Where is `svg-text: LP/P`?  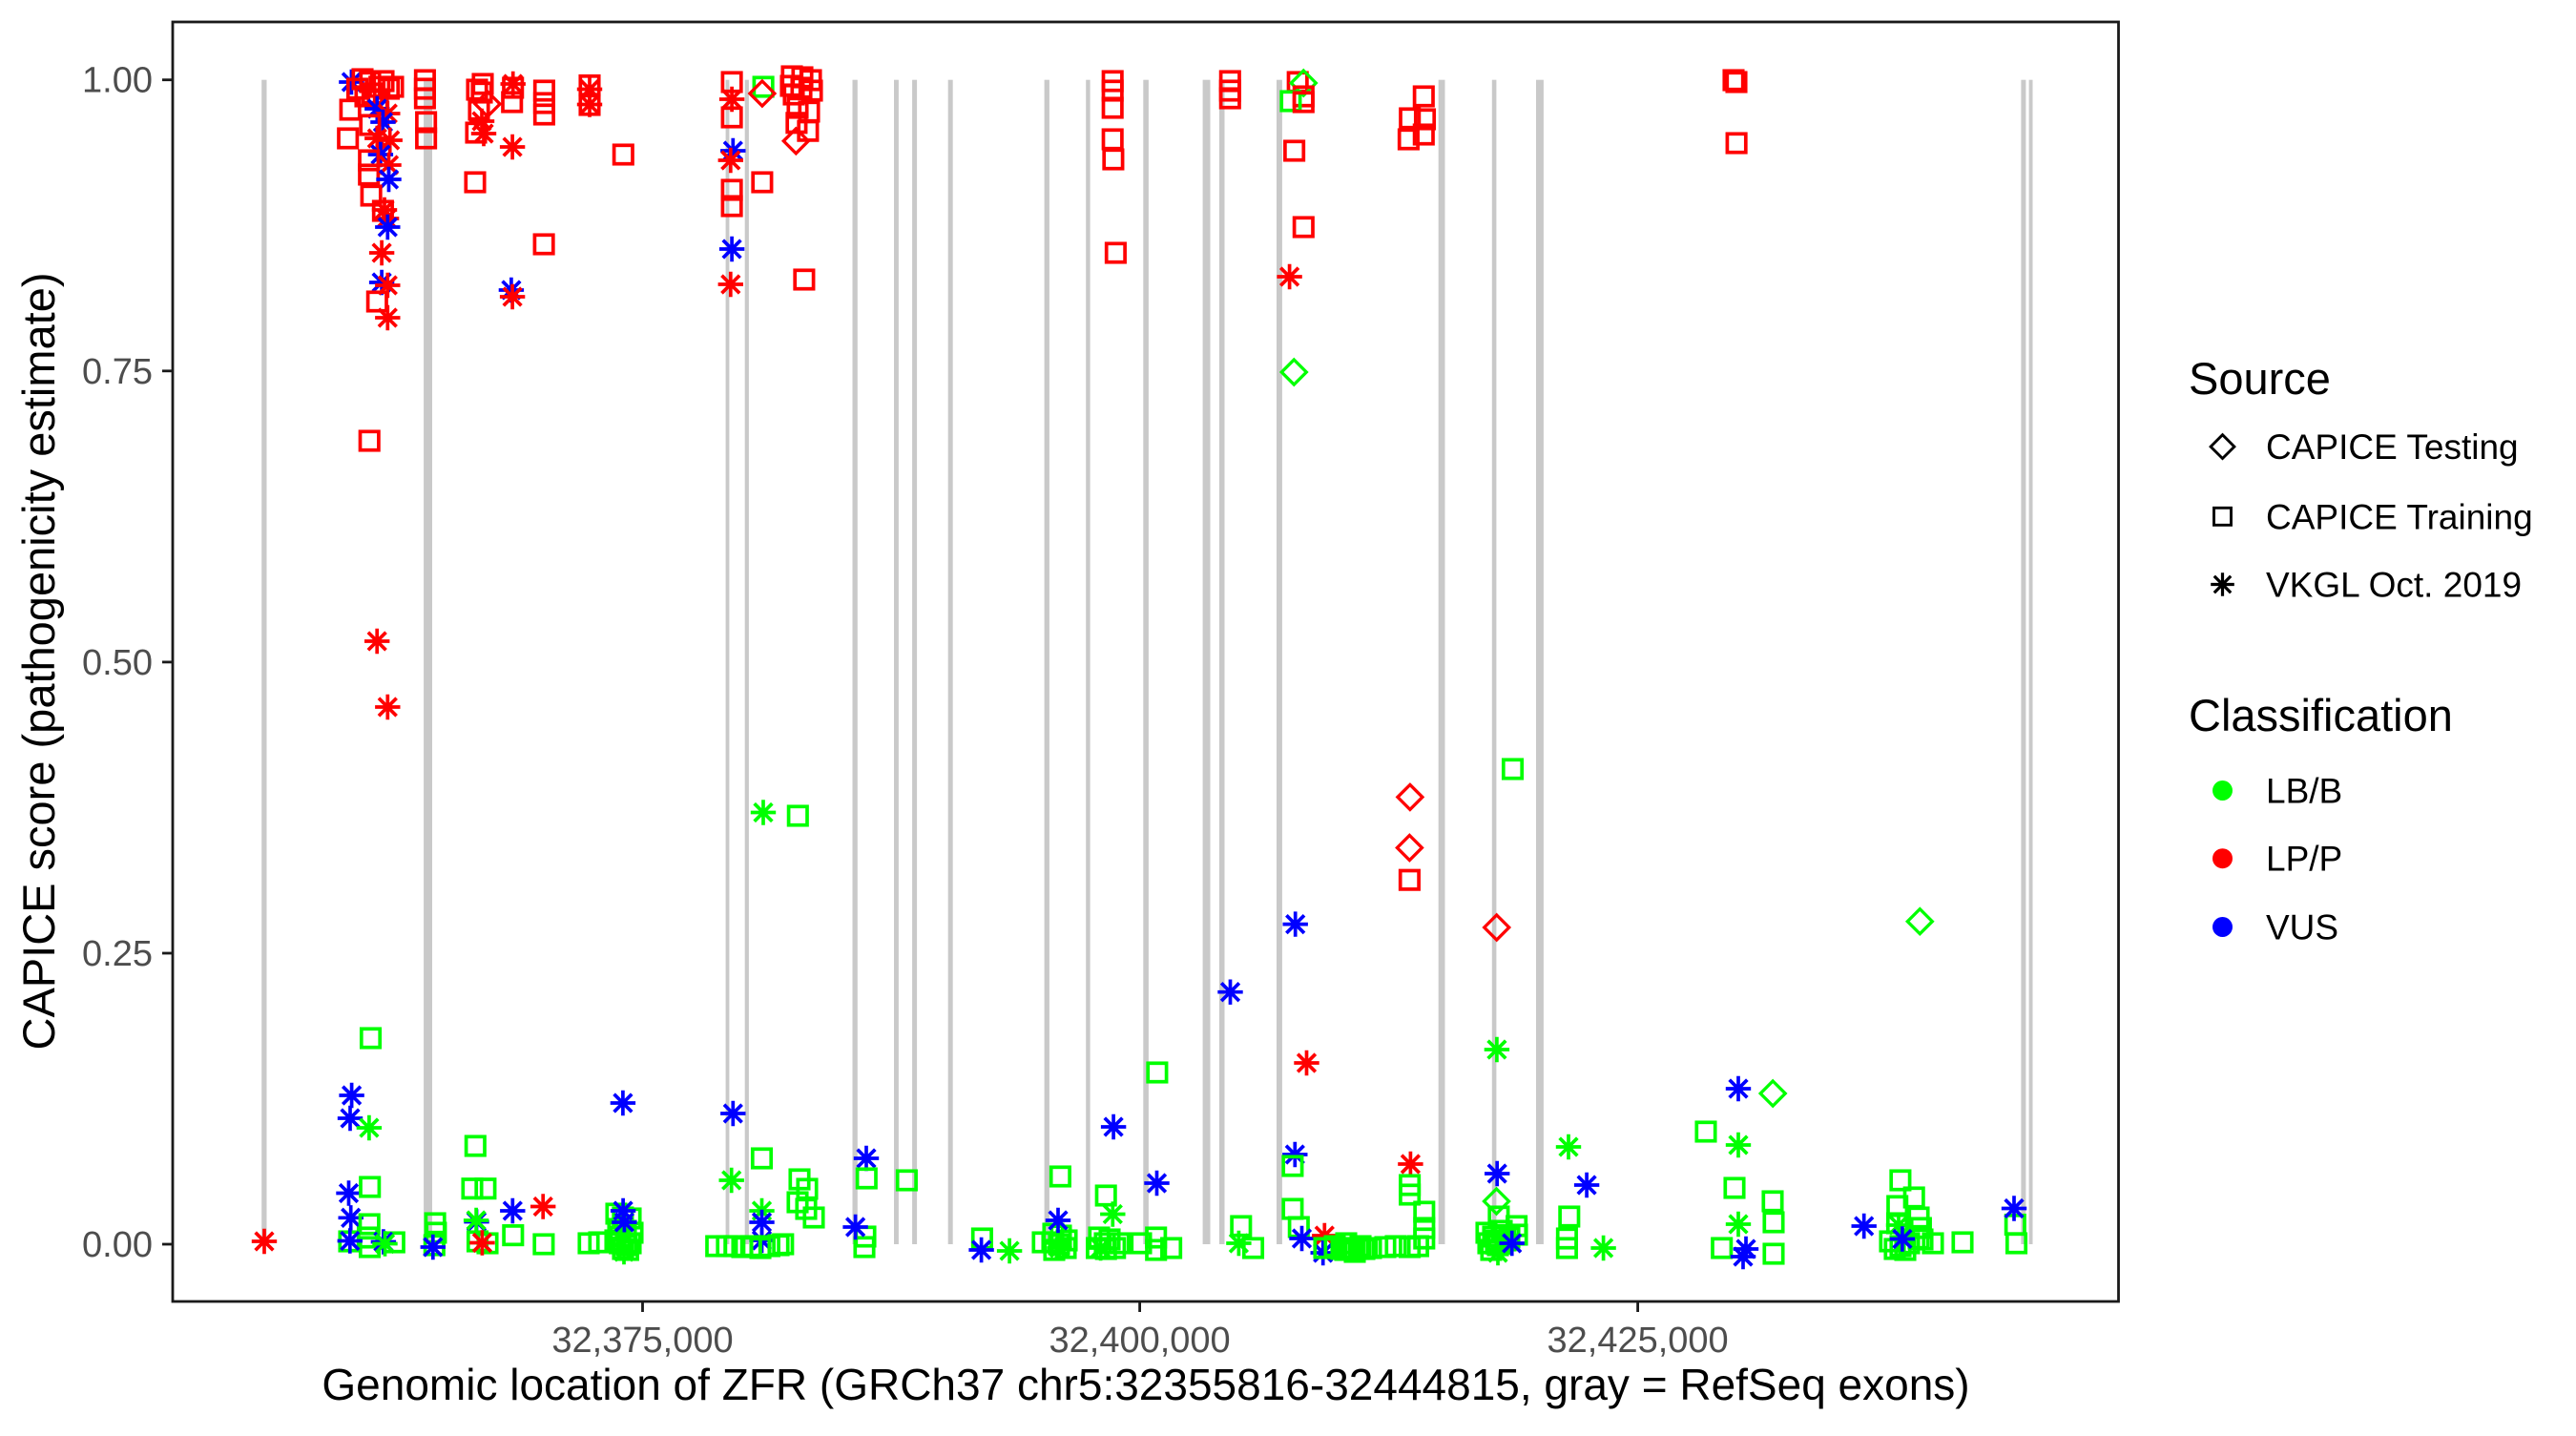 svg-text: LP/P is located at coordinates (2304, 859).